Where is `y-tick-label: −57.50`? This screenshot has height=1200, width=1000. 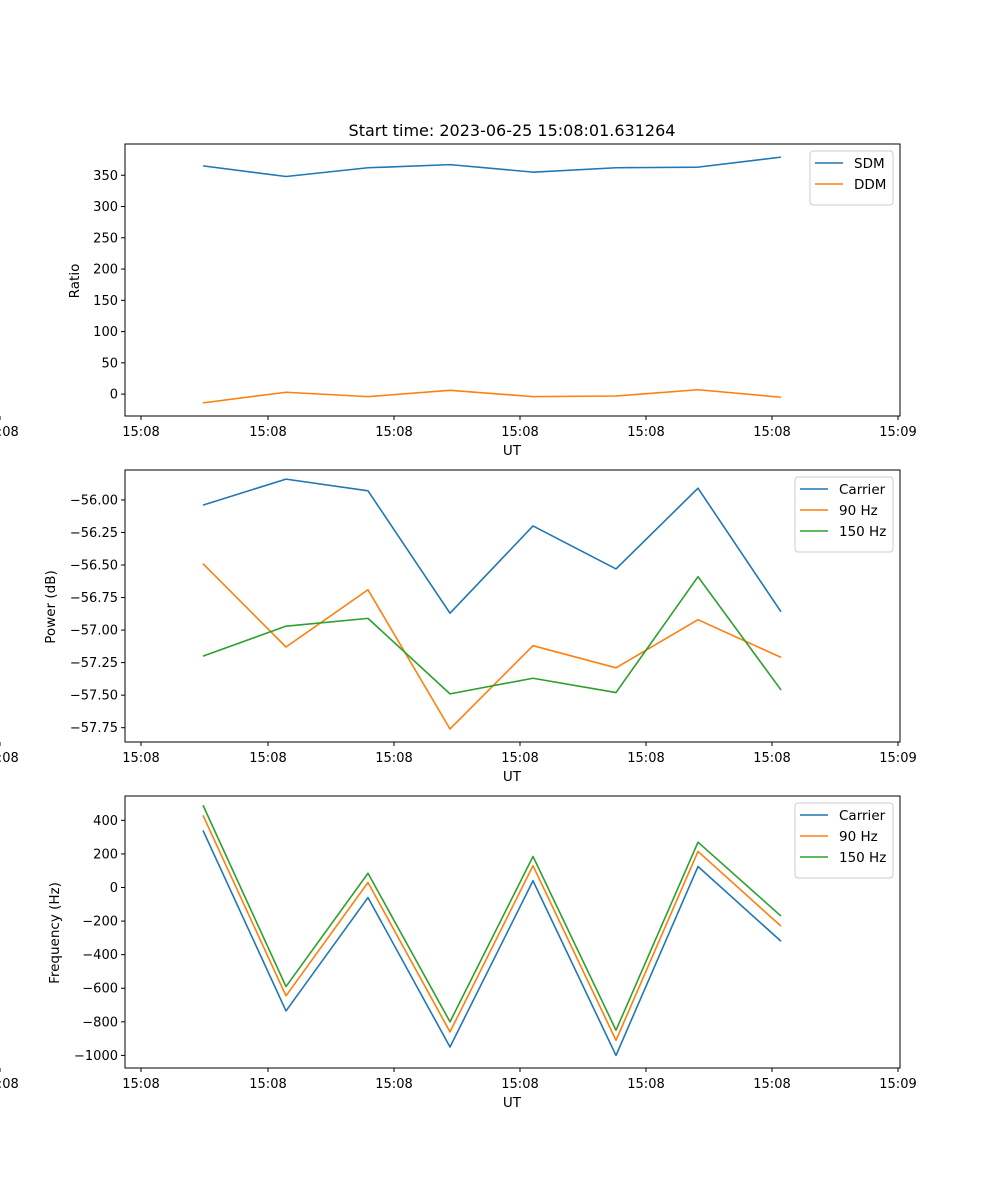
y-tick-label: −57.50 is located at coordinates (94, 696).